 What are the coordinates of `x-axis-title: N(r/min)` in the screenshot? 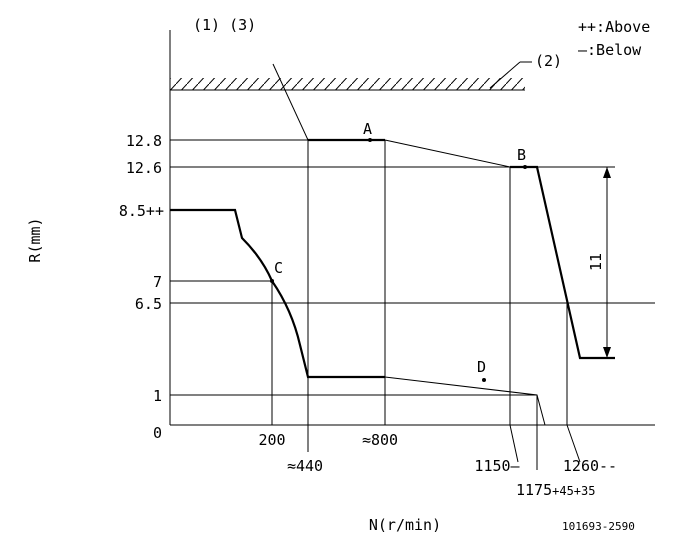 It's located at (405, 525).